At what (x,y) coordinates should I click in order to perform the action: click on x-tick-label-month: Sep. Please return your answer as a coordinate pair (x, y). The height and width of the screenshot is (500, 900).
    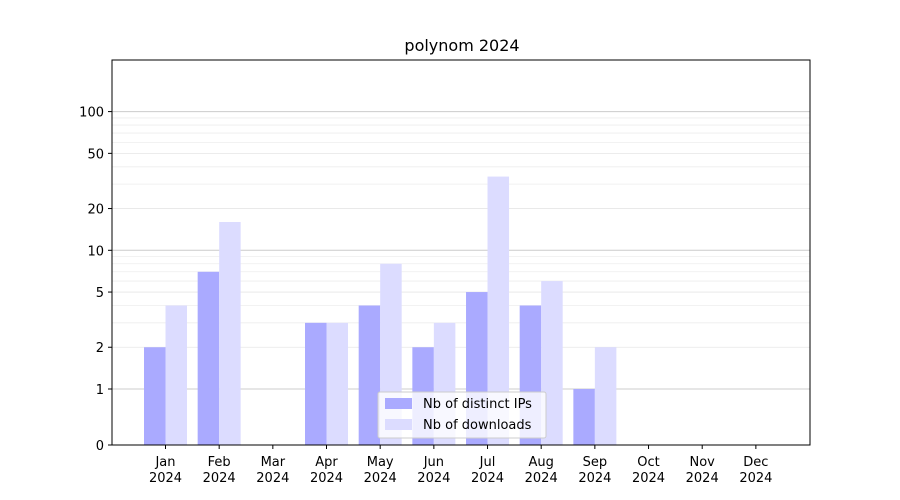
    Looking at the image, I should click on (595, 462).